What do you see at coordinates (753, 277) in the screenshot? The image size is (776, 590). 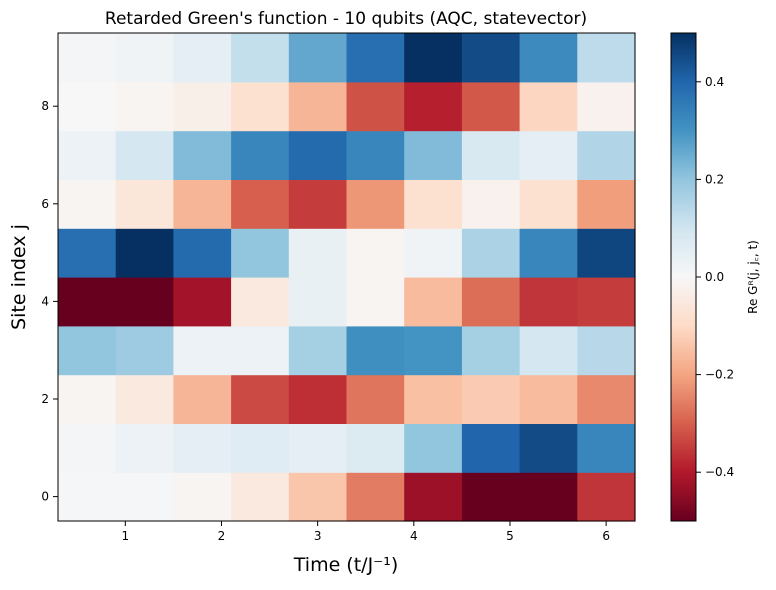 I see `colorbar-label: Re Gᴿ(j, j꜀, t)` at bounding box center [753, 277].